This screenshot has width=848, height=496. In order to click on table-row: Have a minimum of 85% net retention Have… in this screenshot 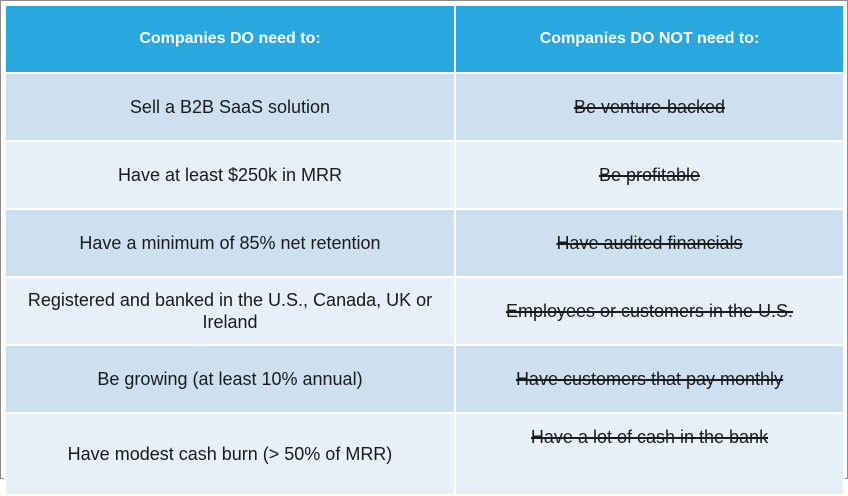, I will do `click(424, 243)`.